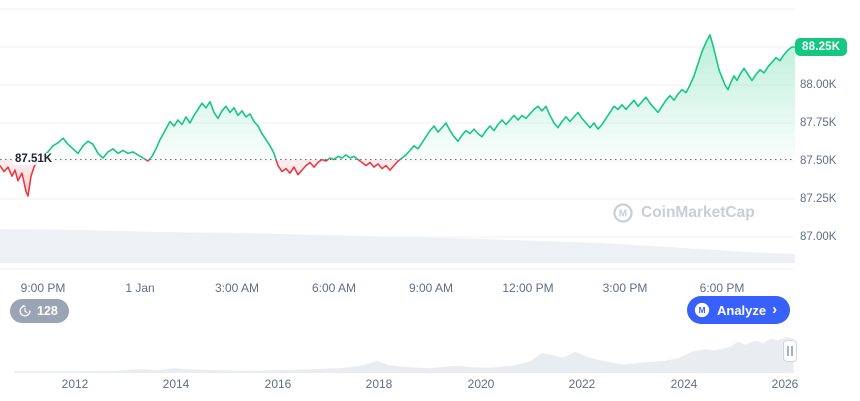 This screenshot has width=860, height=401. Describe the element at coordinates (698, 212) in the screenshot. I see `watermark-text: CoinMarketCap` at that location.